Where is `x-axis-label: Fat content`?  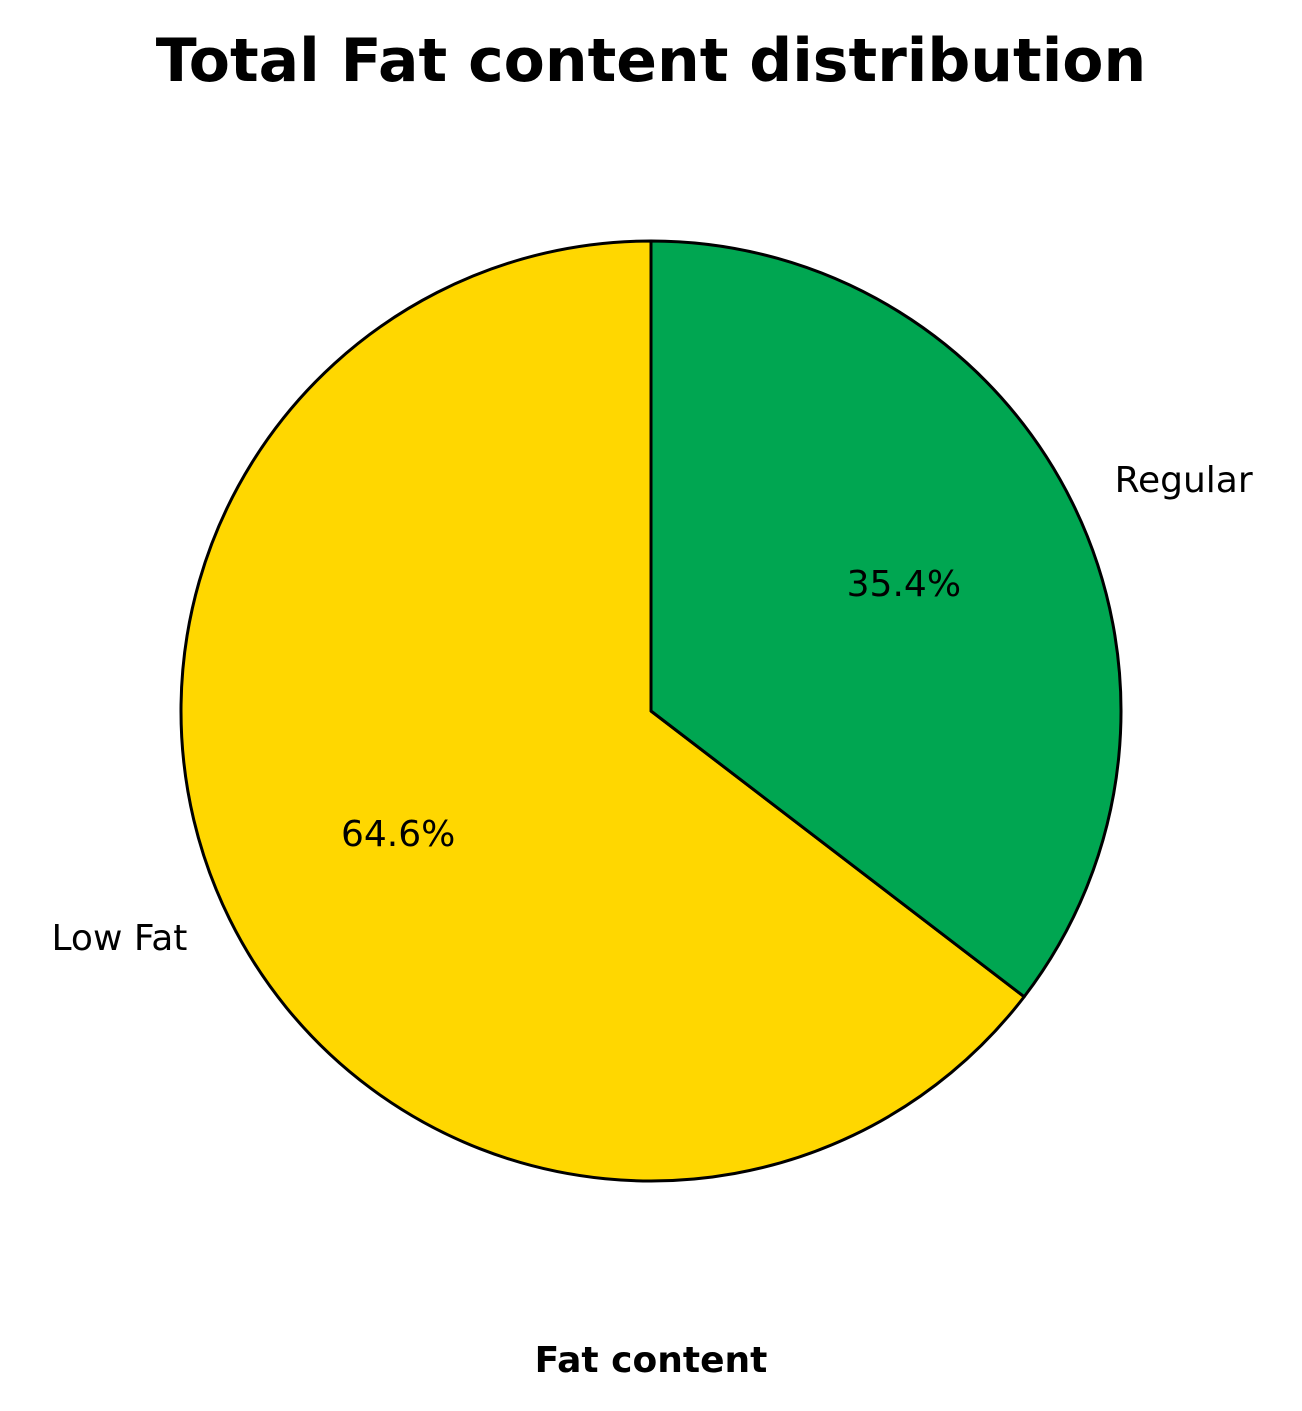
x-axis-label: Fat content is located at coordinates (651, 1360).